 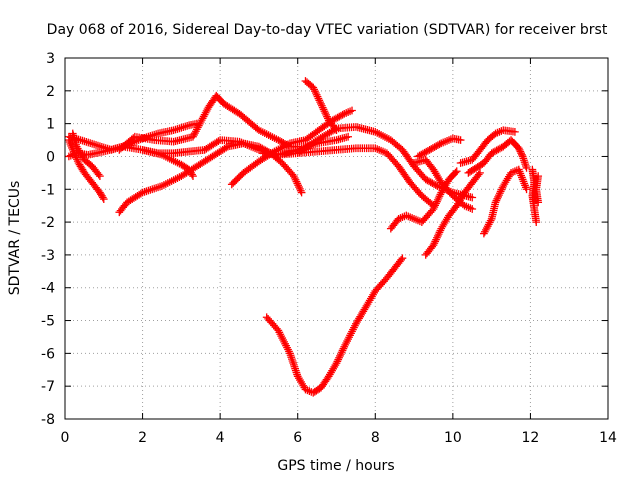 I want to click on x-tick-label: 0, so click(x=65, y=438).